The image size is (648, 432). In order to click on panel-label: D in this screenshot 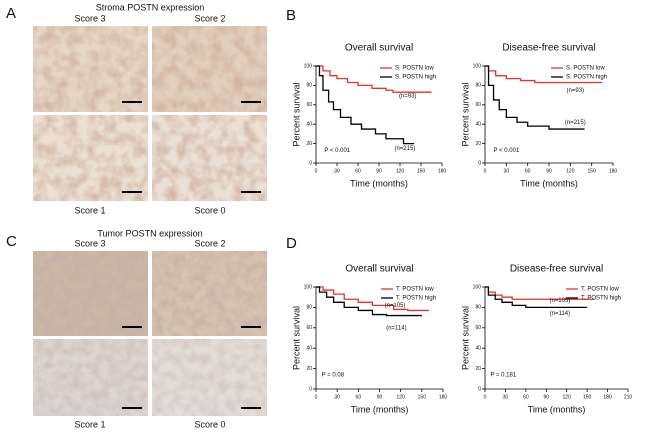, I will do `click(291, 243)`.